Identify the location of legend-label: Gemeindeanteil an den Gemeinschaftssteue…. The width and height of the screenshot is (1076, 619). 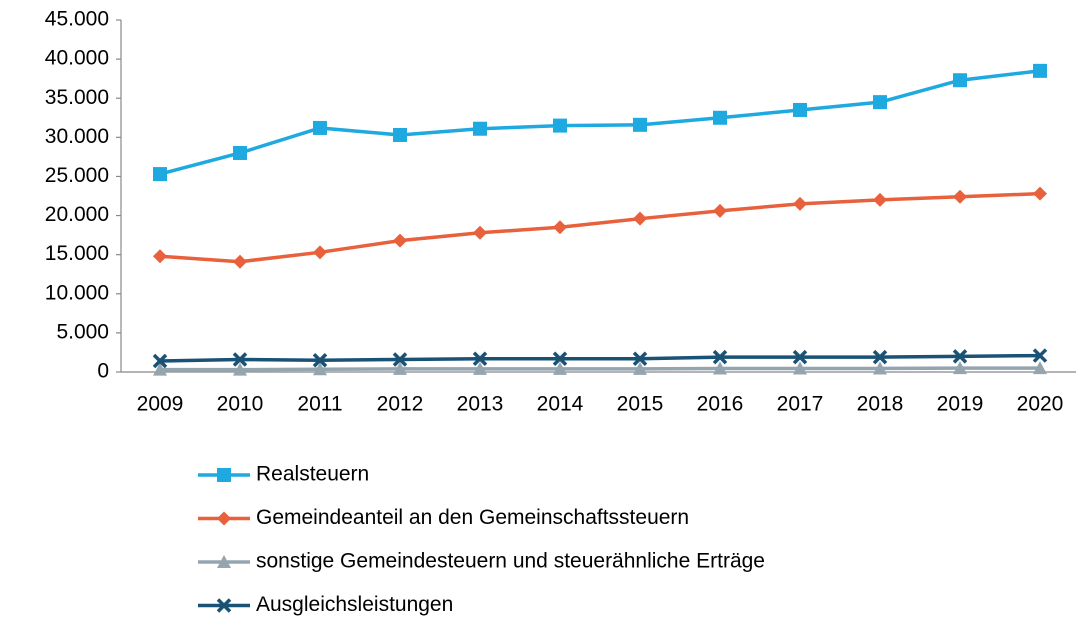
(472, 517).